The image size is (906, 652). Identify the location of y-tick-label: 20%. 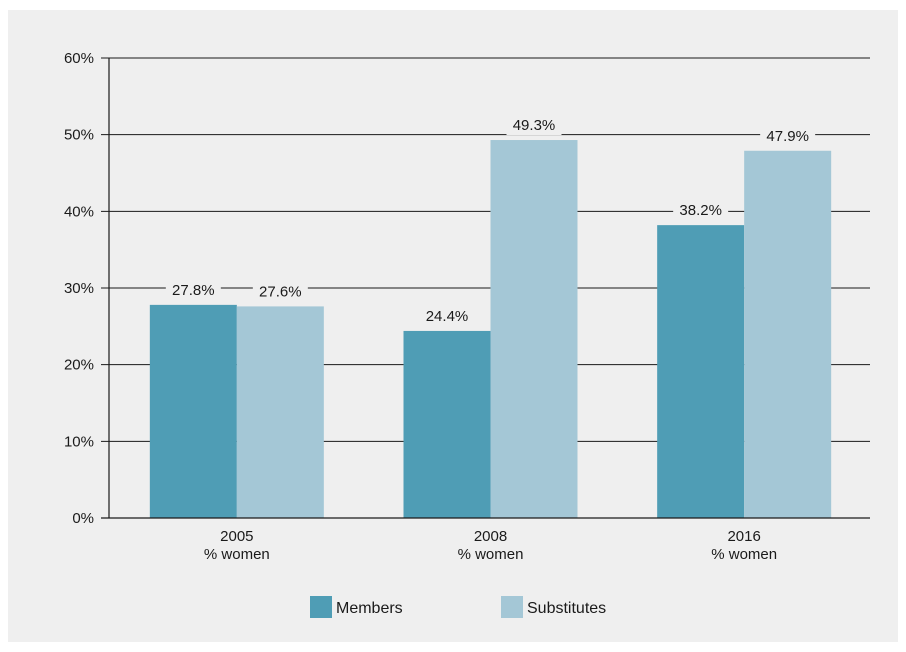
(79, 365).